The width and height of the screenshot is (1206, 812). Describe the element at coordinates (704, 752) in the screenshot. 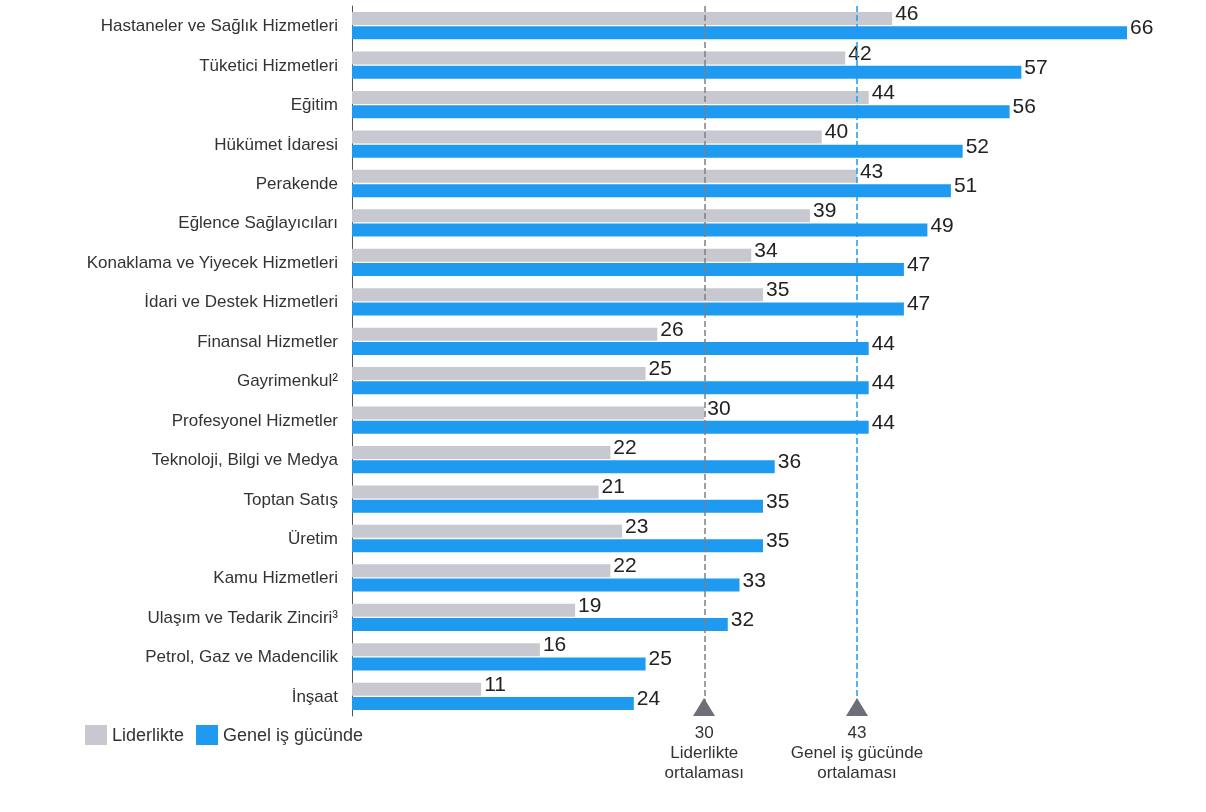

I see `ref-line-label: 30 Liderlikte ortalaması` at that location.